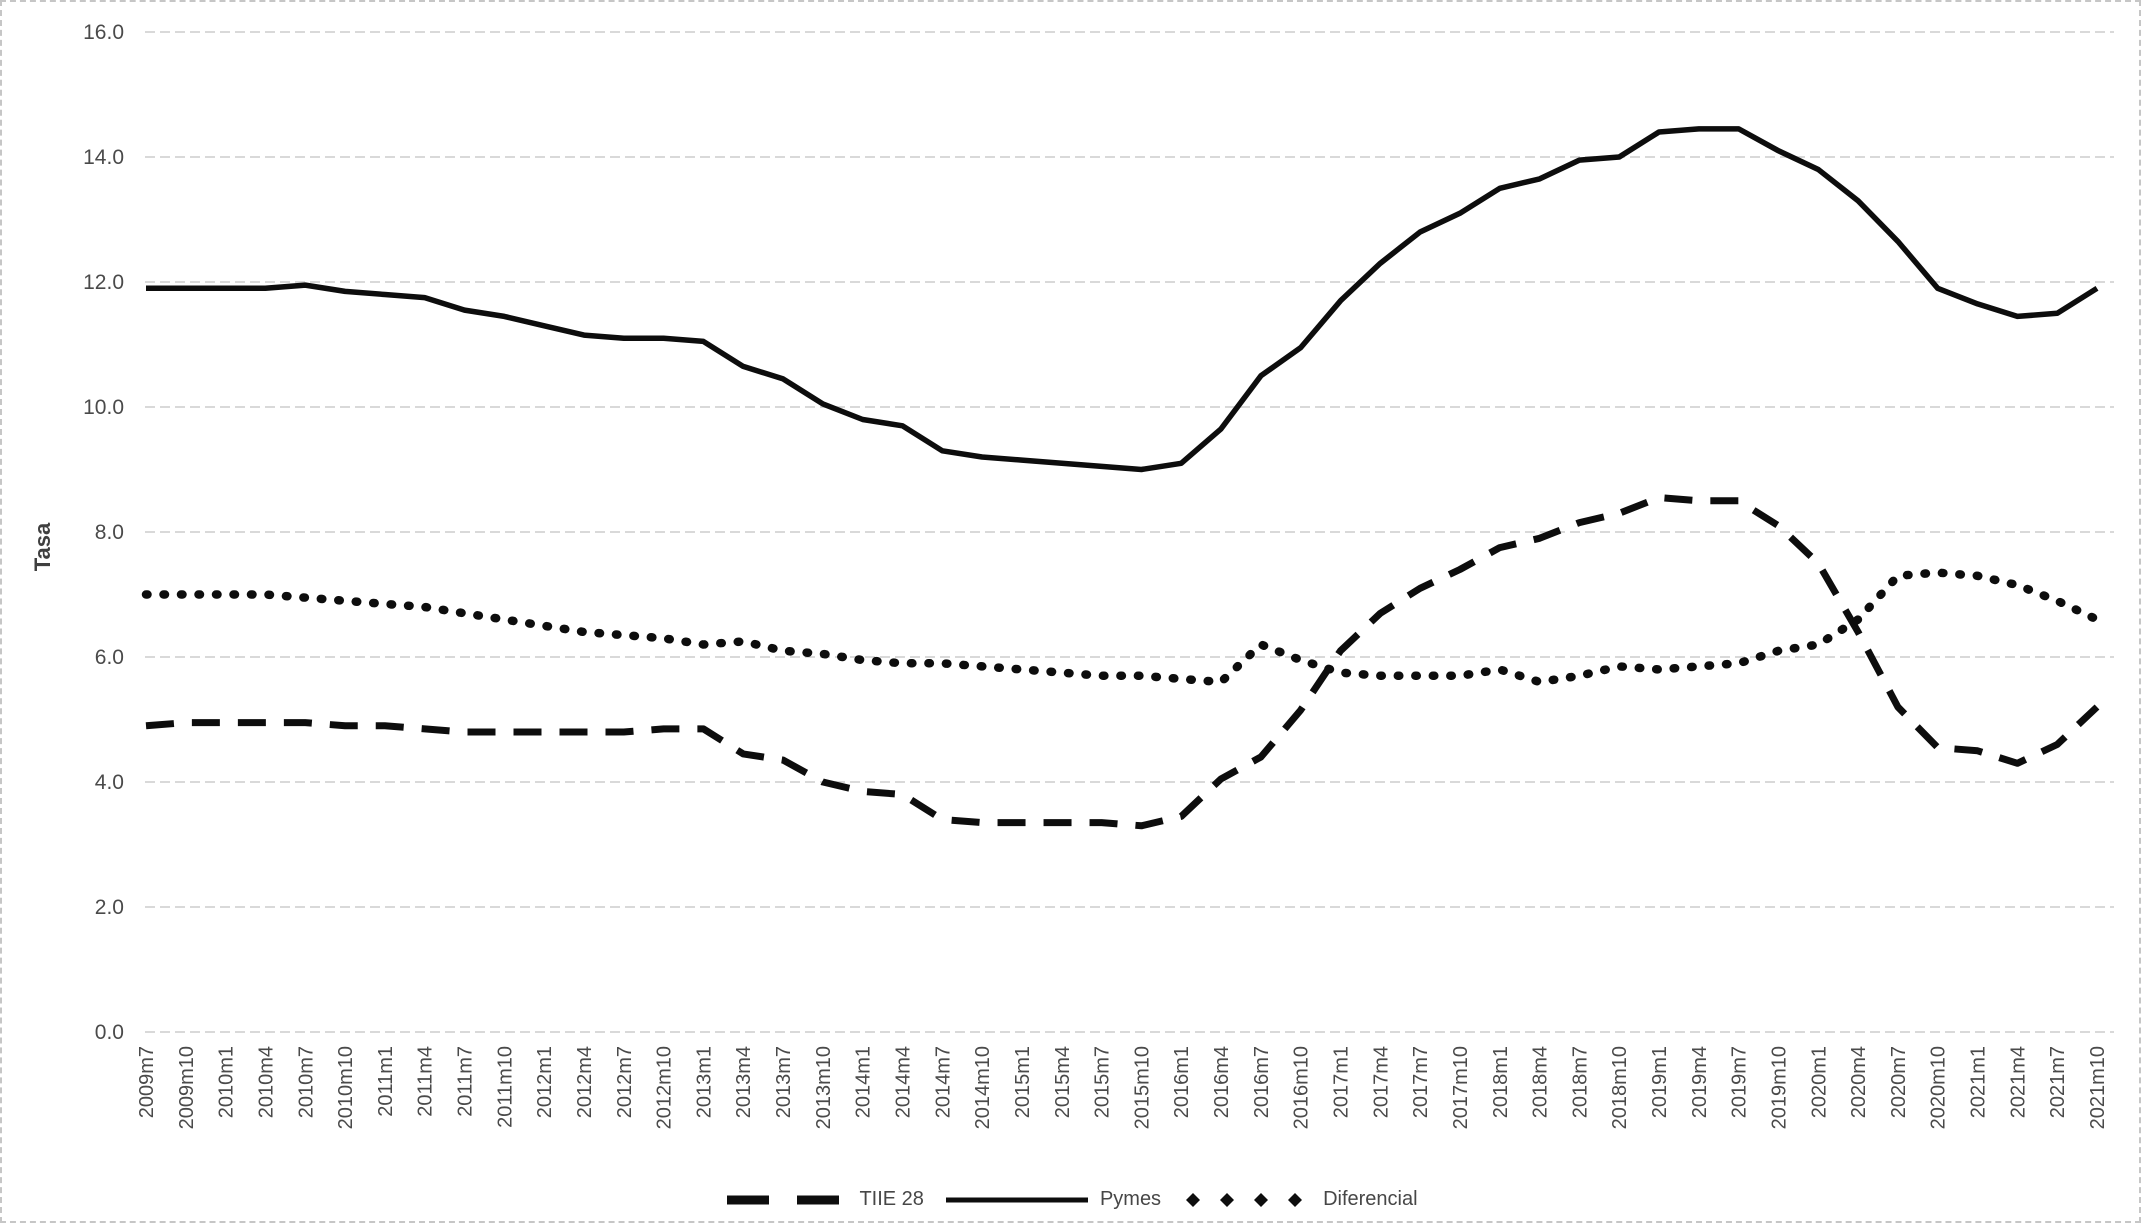 This screenshot has width=2141, height=1223. Describe the element at coordinates (545, 1082) in the screenshot. I see `x-tick-label: 2012m1` at that location.